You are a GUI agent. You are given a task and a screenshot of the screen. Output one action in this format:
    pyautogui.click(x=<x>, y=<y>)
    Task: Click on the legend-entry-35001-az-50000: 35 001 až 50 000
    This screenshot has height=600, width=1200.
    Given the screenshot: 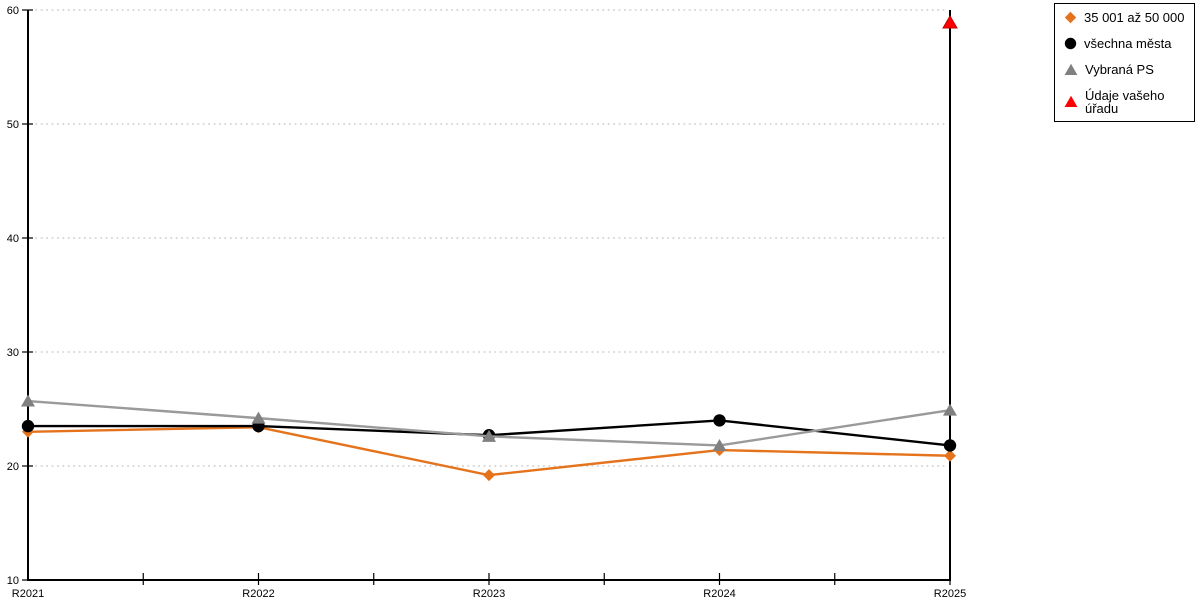 What is the action you would take?
    pyautogui.click(x=1129, y=17)
    